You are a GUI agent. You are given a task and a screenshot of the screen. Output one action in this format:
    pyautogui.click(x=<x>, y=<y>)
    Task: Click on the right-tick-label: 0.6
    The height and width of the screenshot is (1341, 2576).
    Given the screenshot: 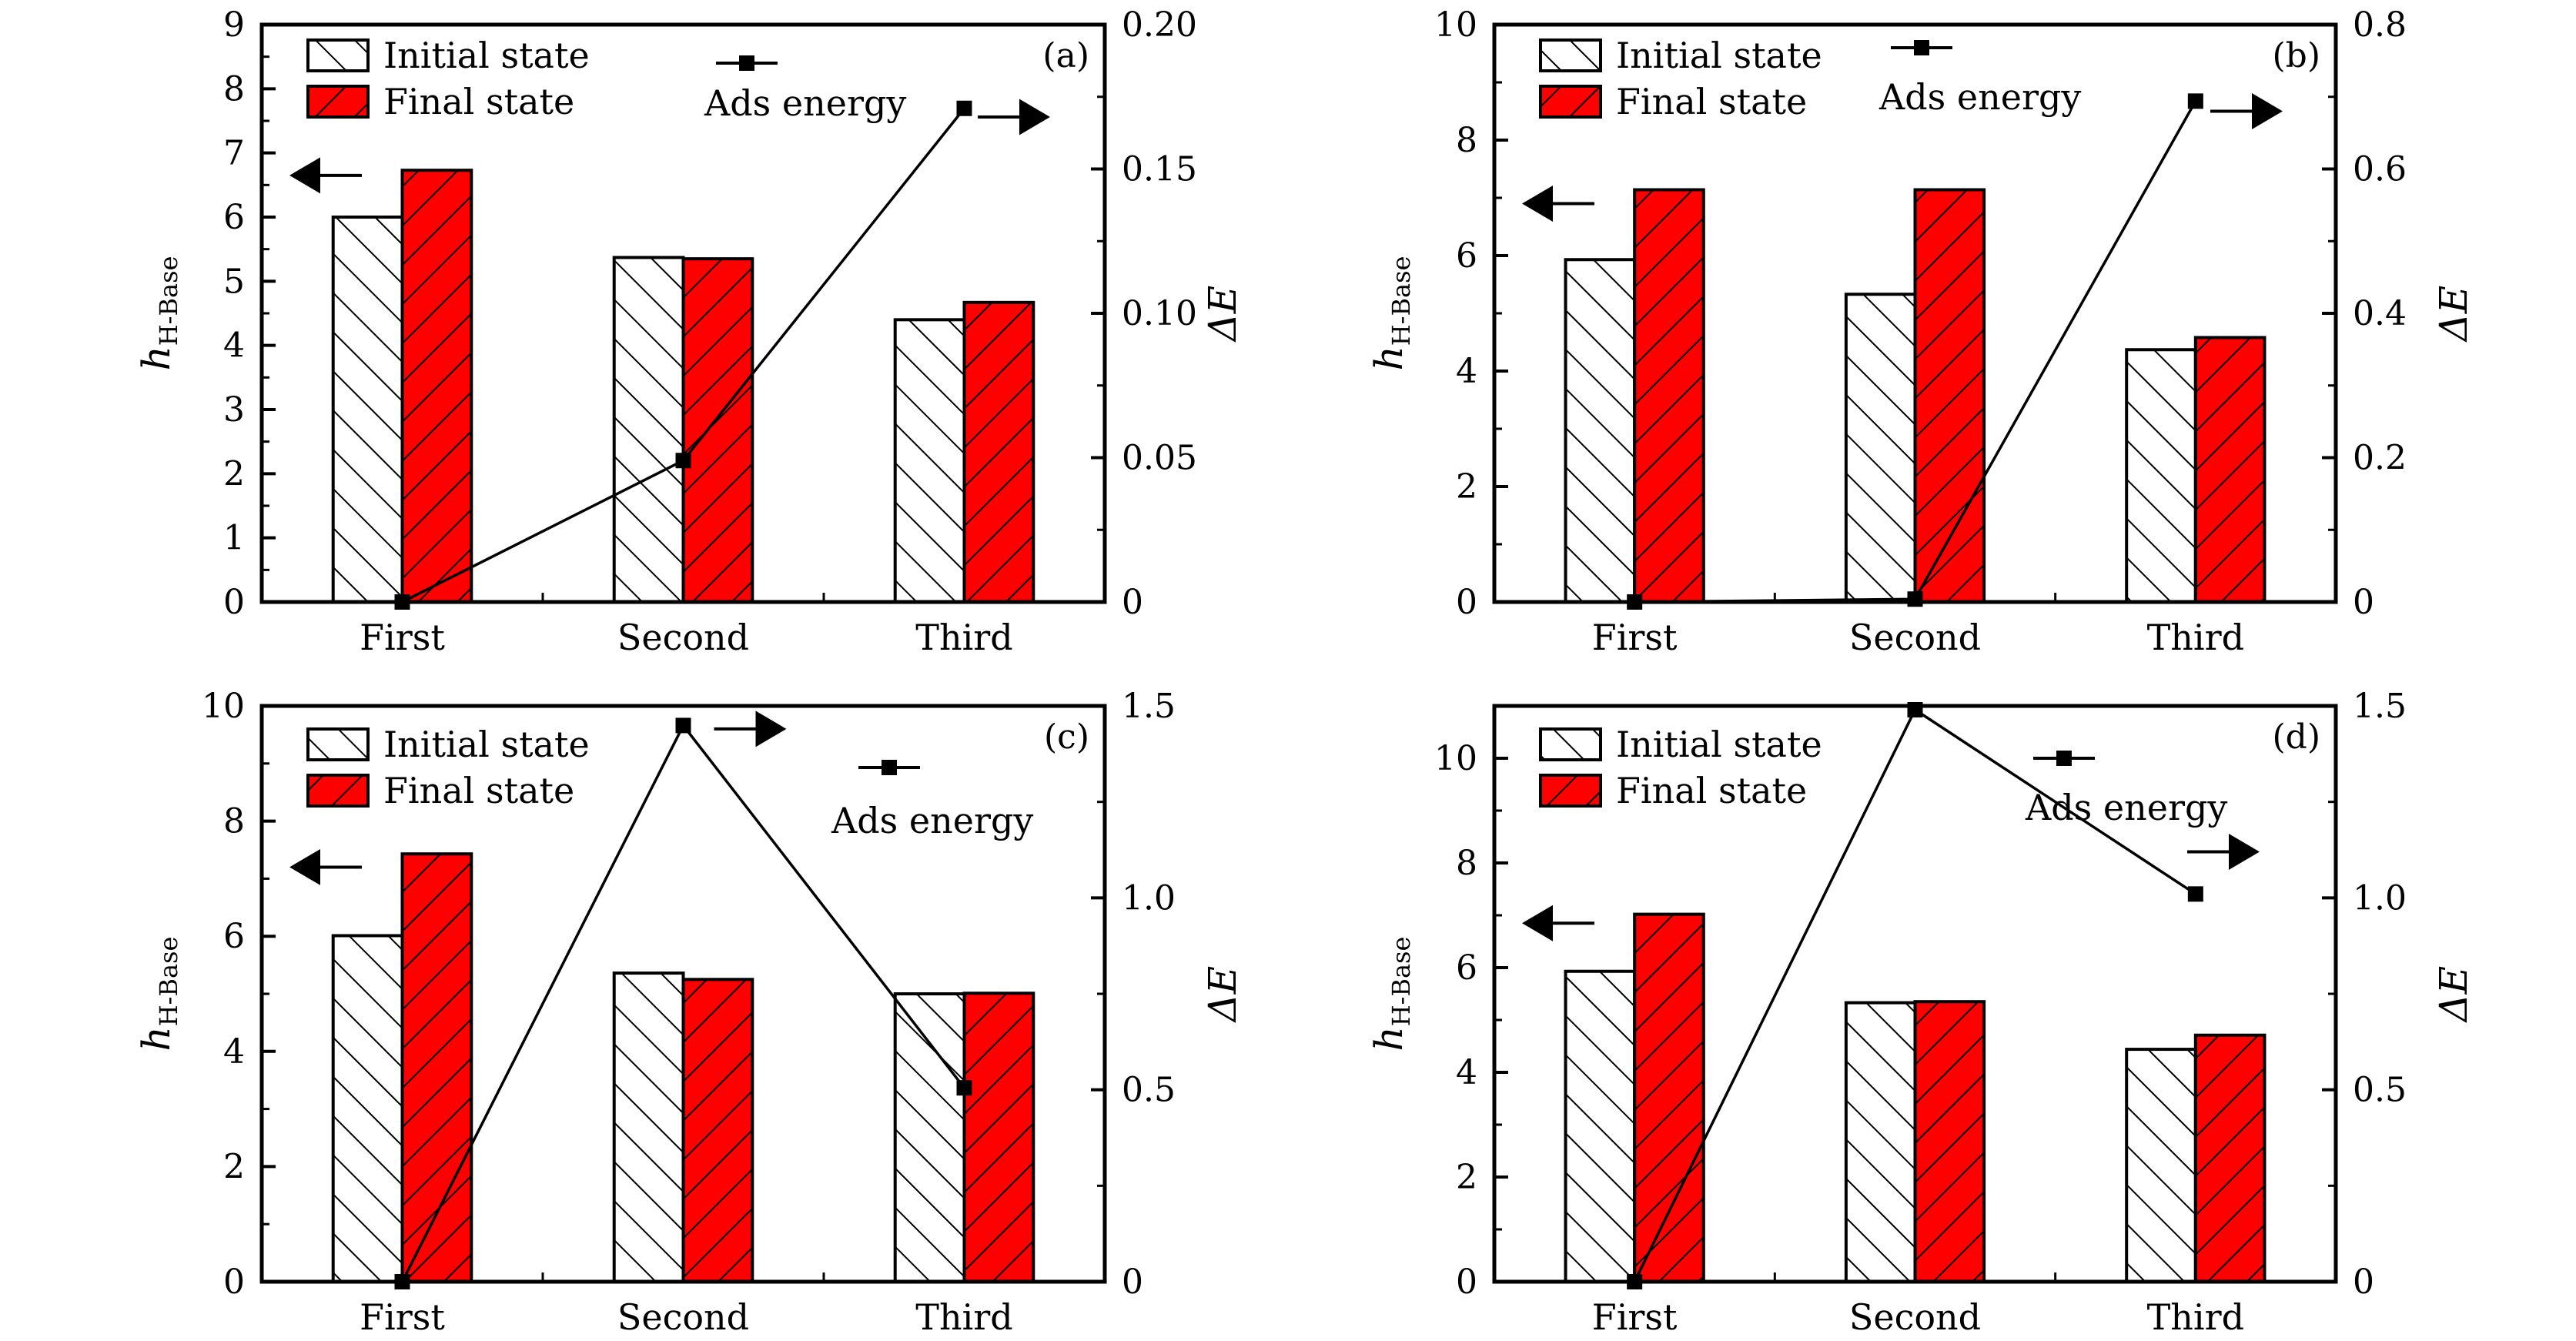 What is the action you would take?
    pyautogui.click(x=2380, y=169)
    